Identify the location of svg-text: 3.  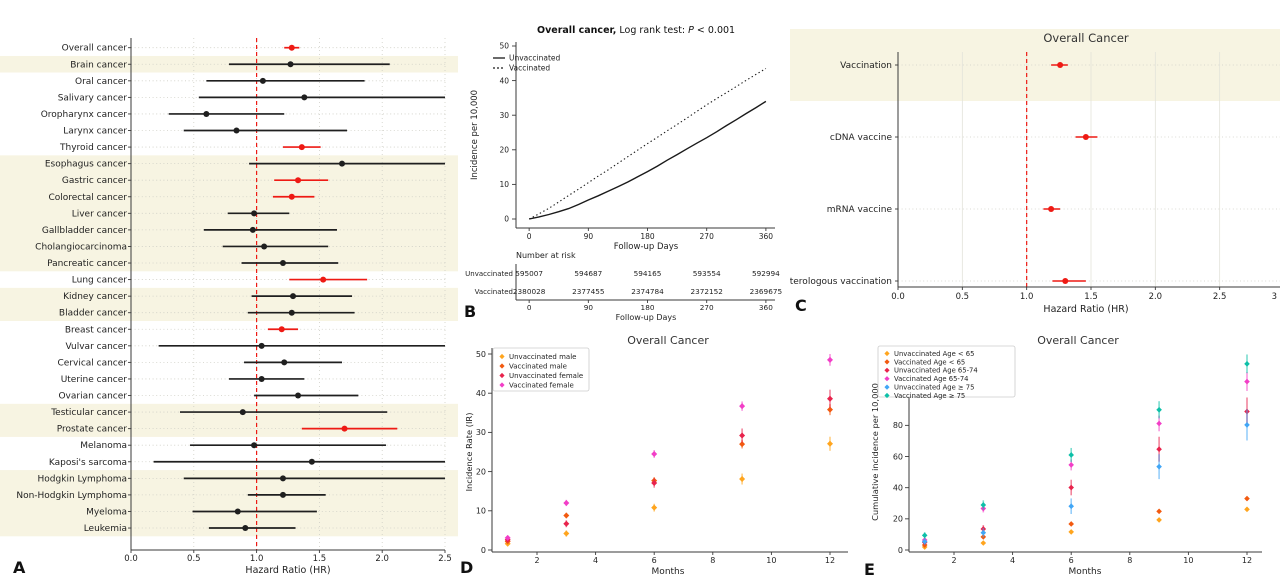
(1274, 297).